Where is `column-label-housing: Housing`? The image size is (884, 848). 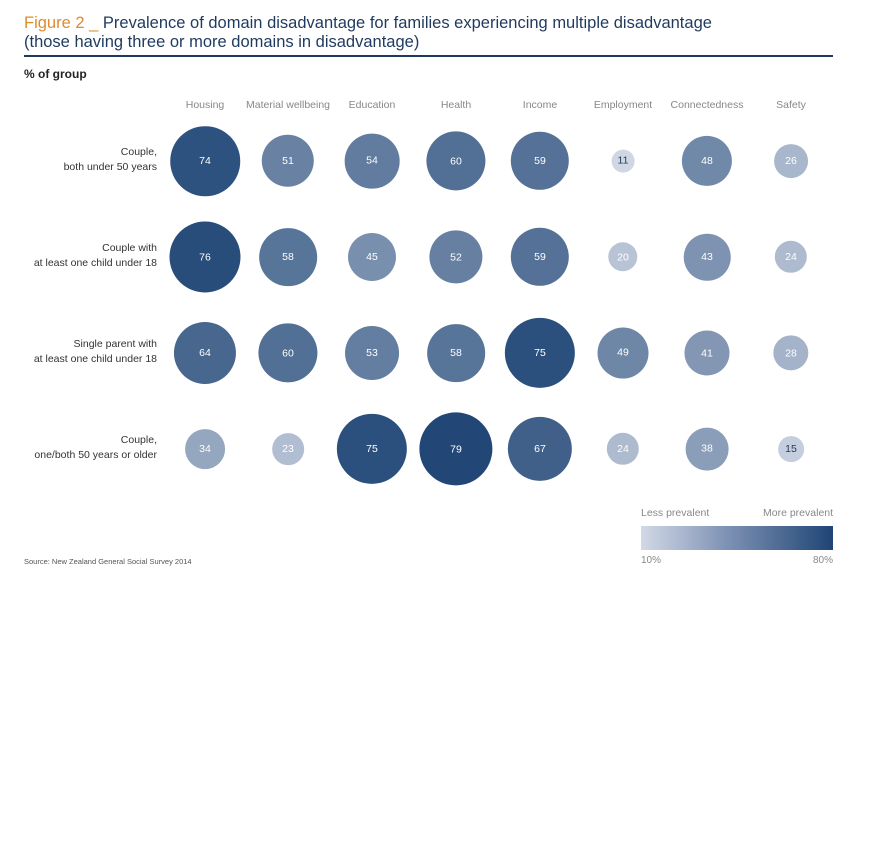
column-label-housing: Housing is located at coordinates (205, 105).